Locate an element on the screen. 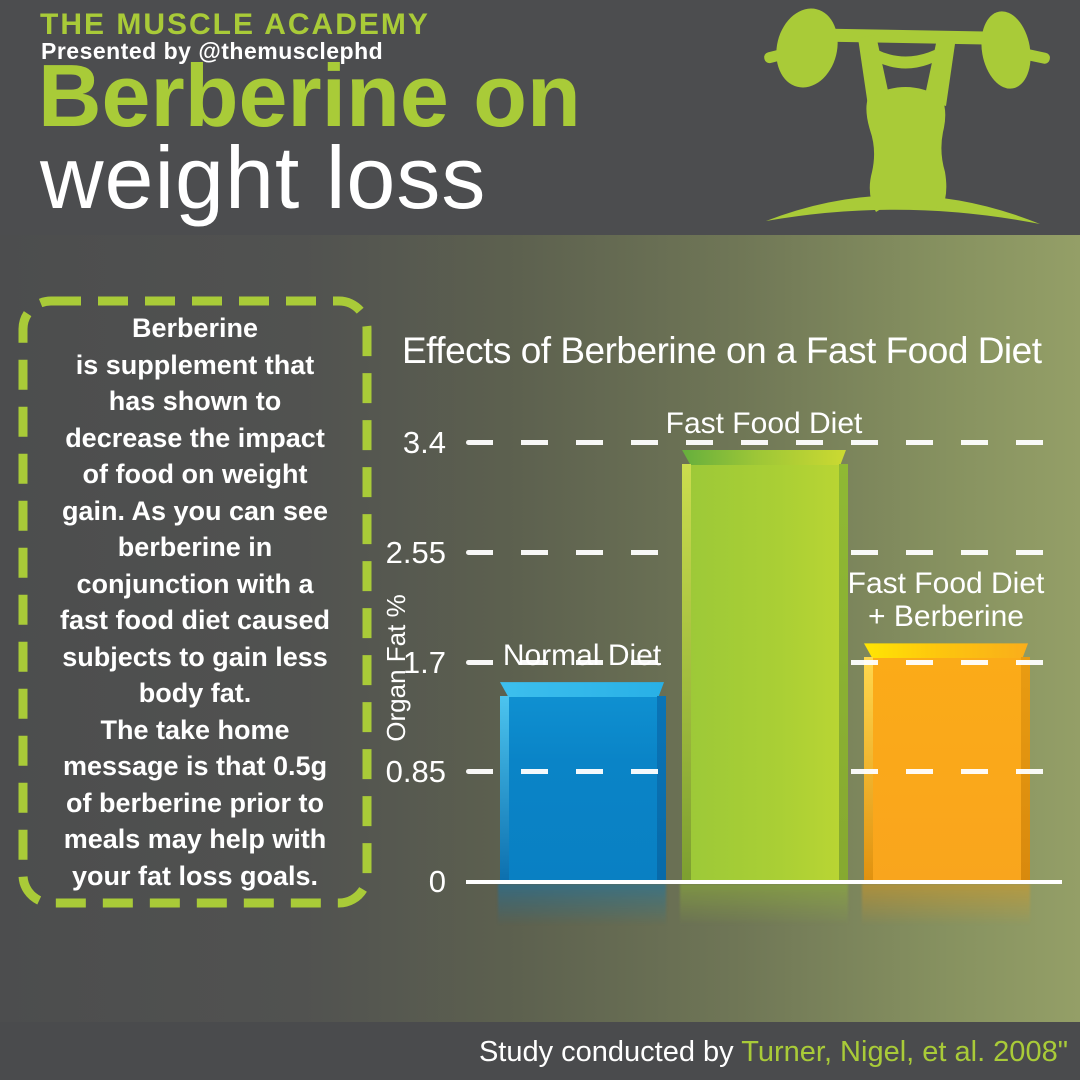  y-tick-label-2.55: 2.55 is located at coordinates (415, 553).